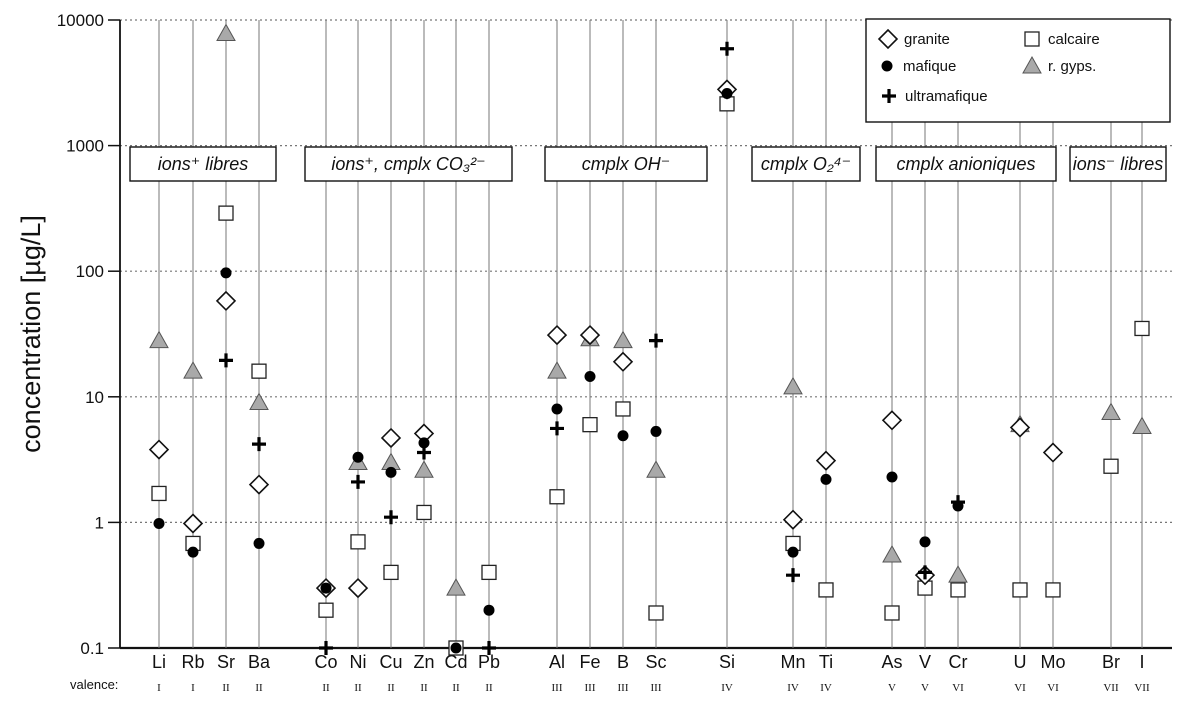 Image resolution: width=1183 pixels, height=711 pixels. I want to click on x-tick-label: Co, so click(325, 662).